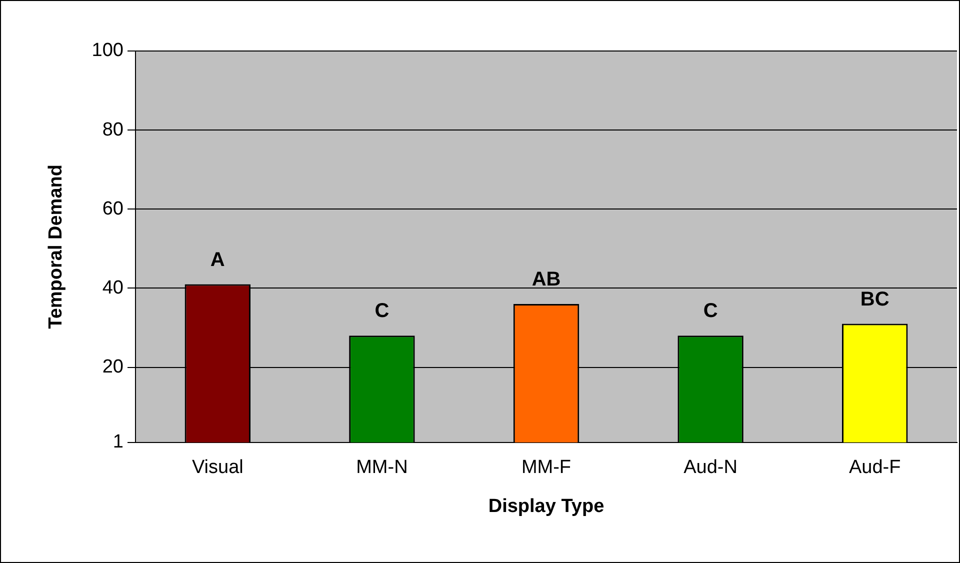 This screenshot has width=960, height=563. I want to click on y-tick-label: 20, so click(113, 367).